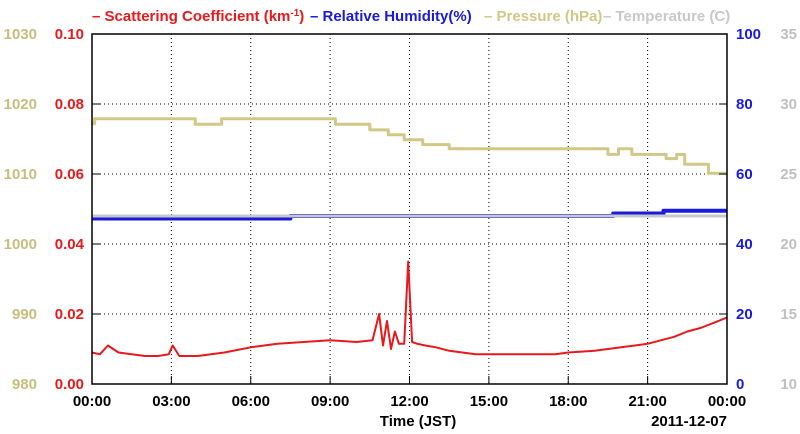 The image size is (800, 434). What do you see at coordinates (70, 244) in the screenshot?
I see `scattering-tick-label: 0.04` at bounding box center [70, 244].